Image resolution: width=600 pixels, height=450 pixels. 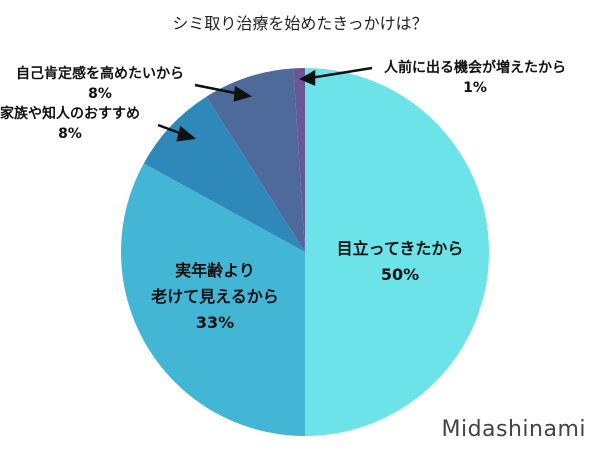 I want to click on brand-watermark: Midashinami, so click(x=513, y=429).